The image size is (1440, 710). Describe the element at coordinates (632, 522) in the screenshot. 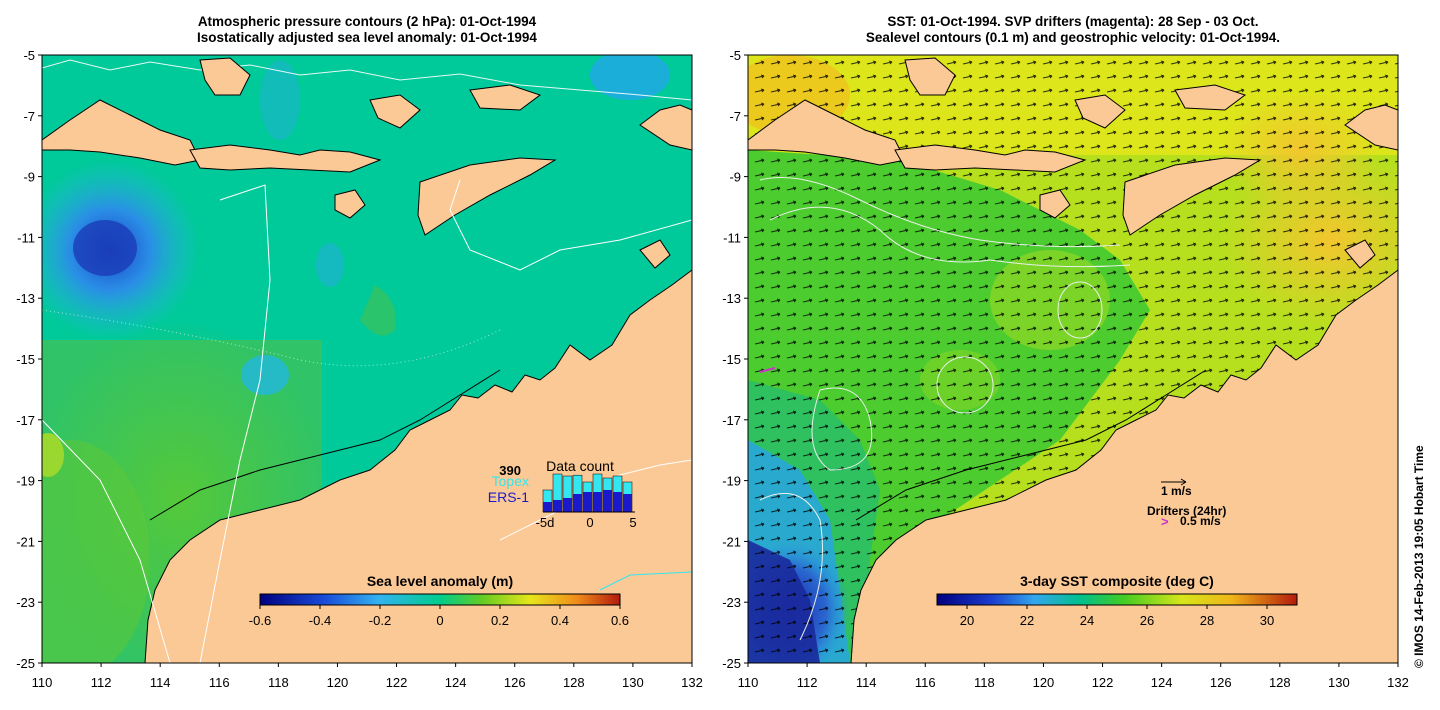

I see `inset-xtick-end: 5` at that location.